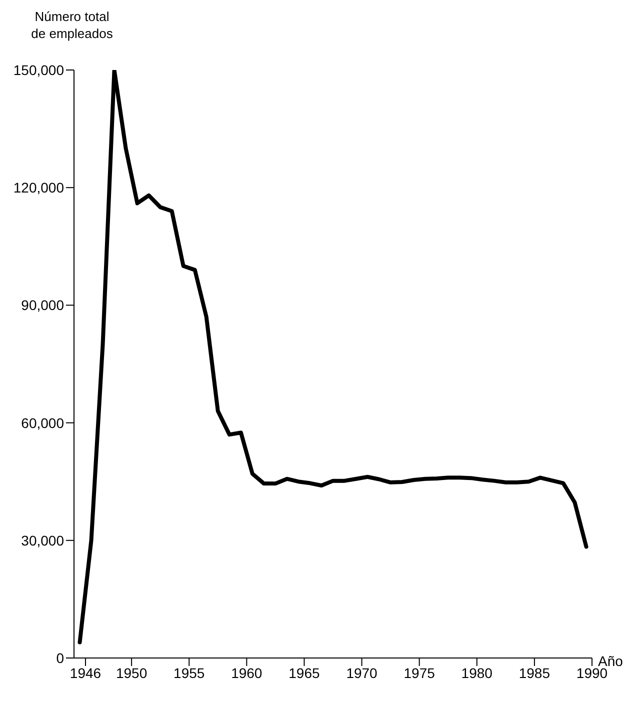 This screenshot has height=708, width=640. I want to click on y-tick-label: 60,000, so click(42, 422).